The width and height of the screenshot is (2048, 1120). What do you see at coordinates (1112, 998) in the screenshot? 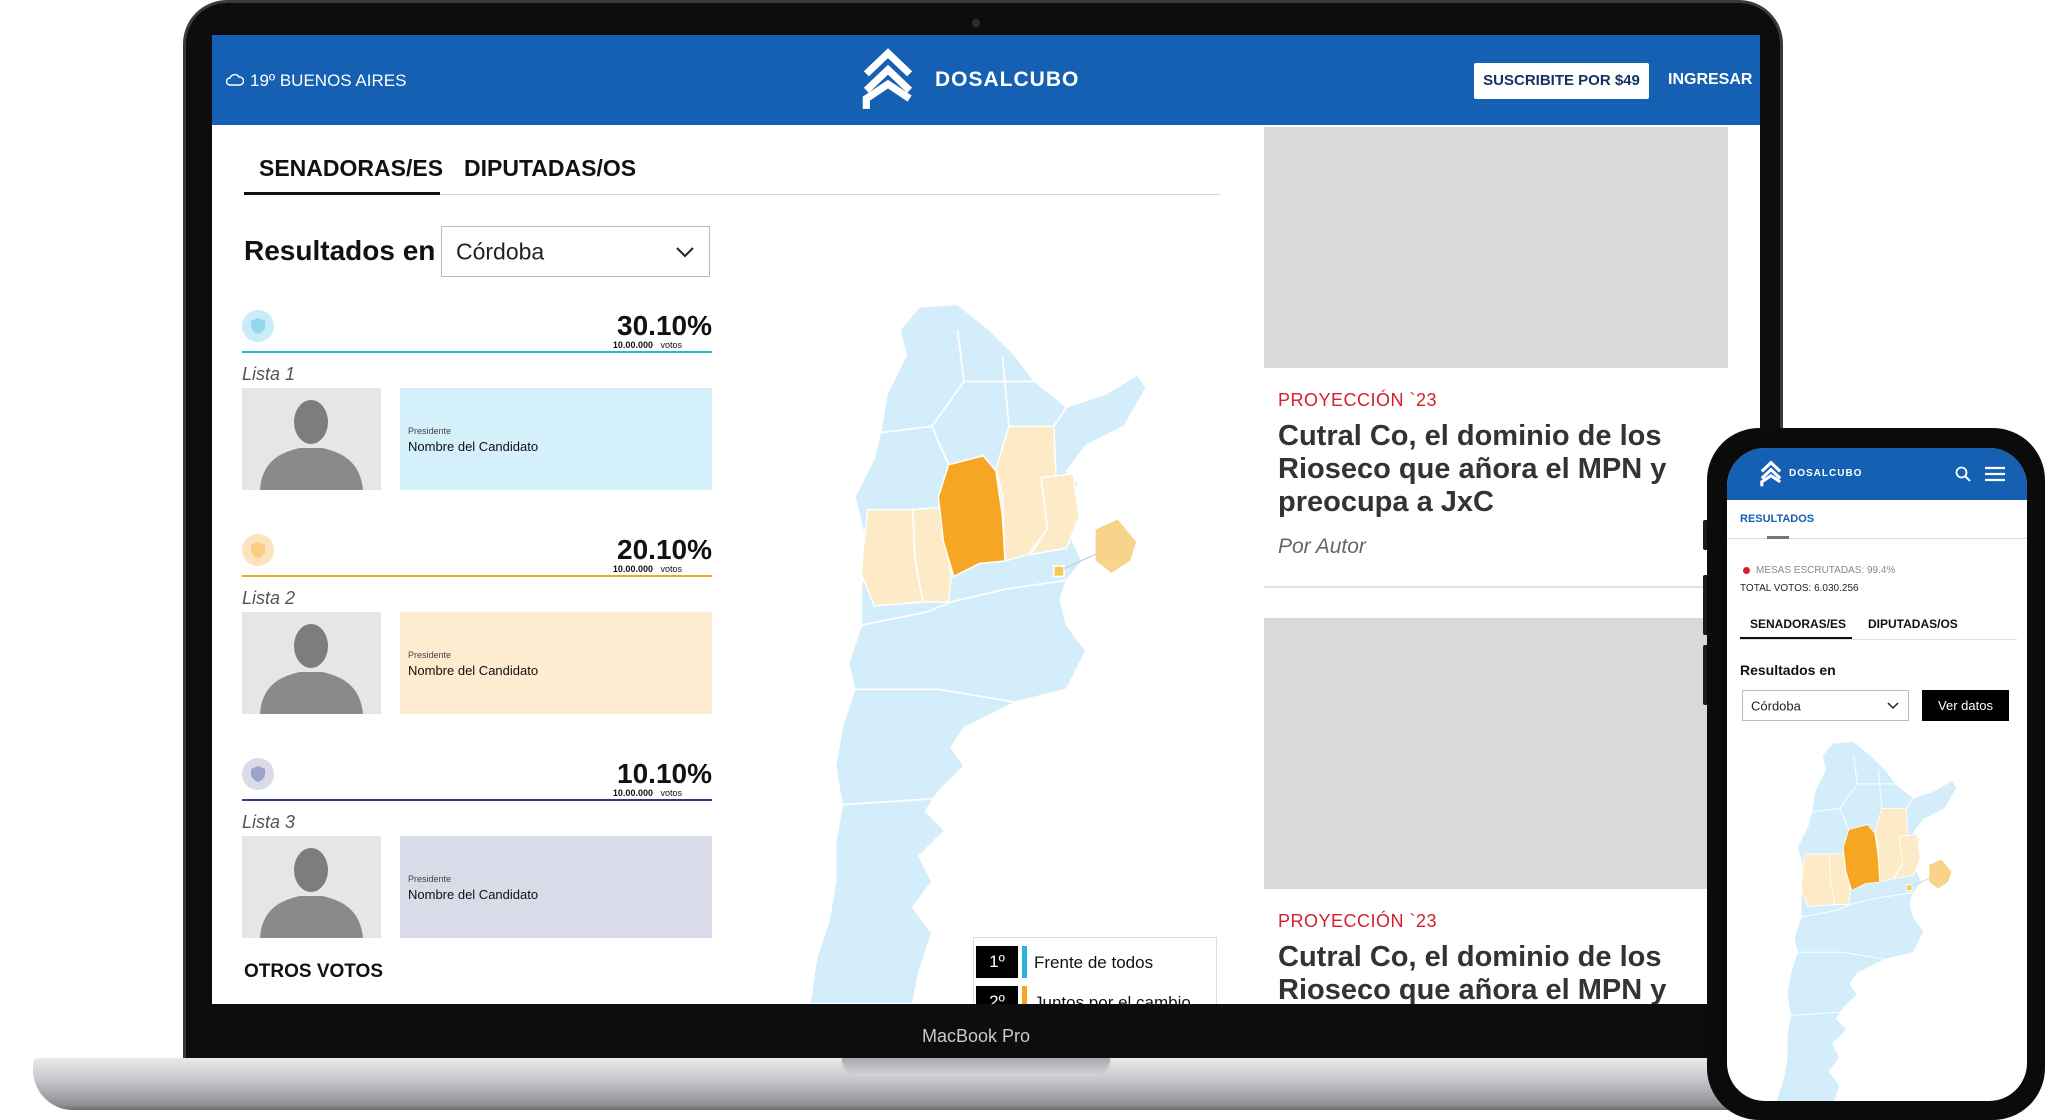
I see `legend-label: Juntos por el cambio` at bounding box center [1112, 998].